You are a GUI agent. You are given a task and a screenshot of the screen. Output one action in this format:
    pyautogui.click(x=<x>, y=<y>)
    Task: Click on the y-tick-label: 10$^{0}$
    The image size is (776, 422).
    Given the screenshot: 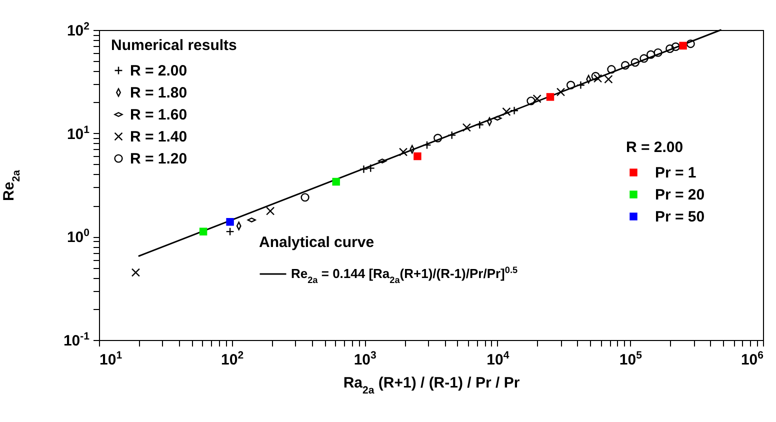 What is the action you would take?
    pyautogui.click(x=78, y=236)
    